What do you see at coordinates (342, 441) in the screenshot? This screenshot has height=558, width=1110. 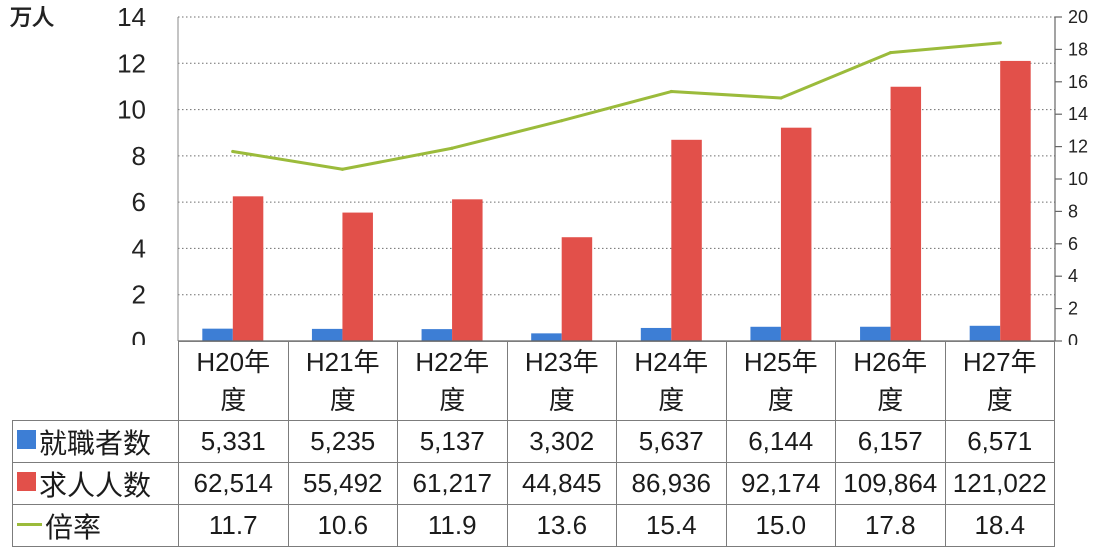 I see `job-placements-value-cell: 5,235` at bounding box center [342, 441].